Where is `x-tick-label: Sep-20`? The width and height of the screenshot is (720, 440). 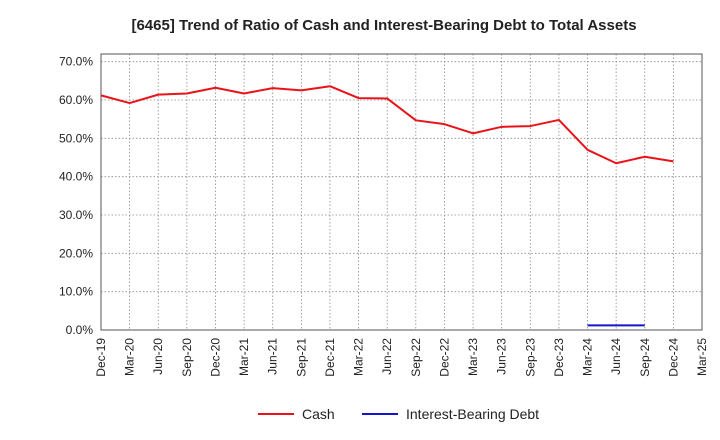
x-tick-label: Sep-20 is located at coordinates (187, 357).